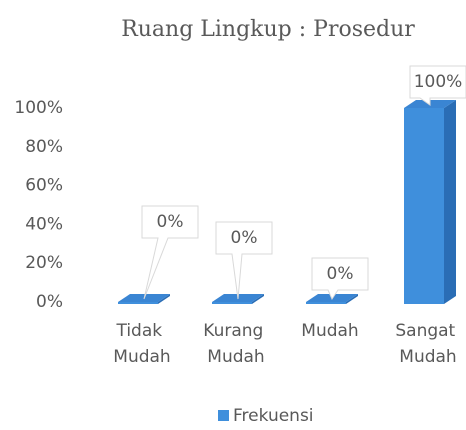  What do you see at coordinates (273, 416) in the screenshot?
I see `legend-label: Frekuensi` at bounding box center [273, 416].